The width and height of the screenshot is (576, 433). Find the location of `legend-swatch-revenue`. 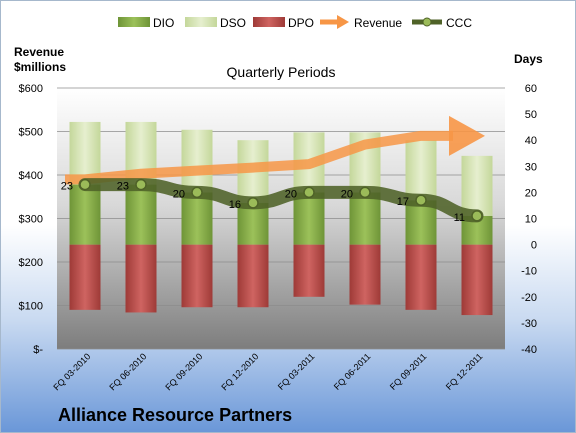

legend-swatch-revenue is located at coordinates (334, 22).